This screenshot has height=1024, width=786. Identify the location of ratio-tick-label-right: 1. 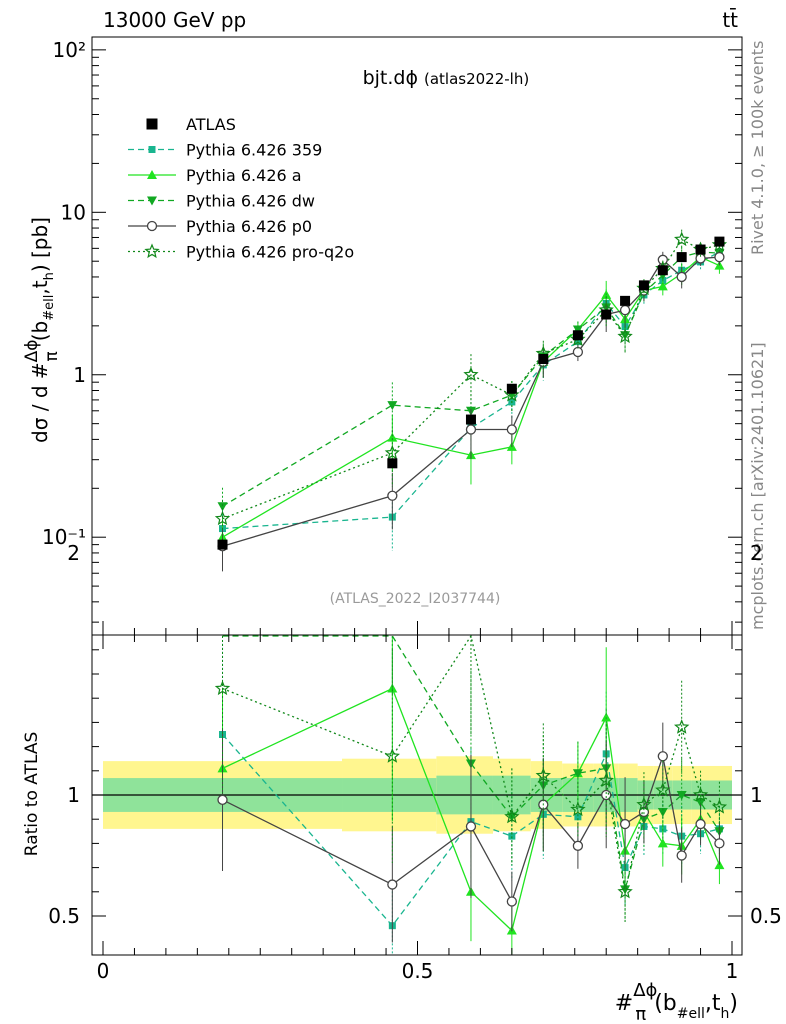
(756, 795).